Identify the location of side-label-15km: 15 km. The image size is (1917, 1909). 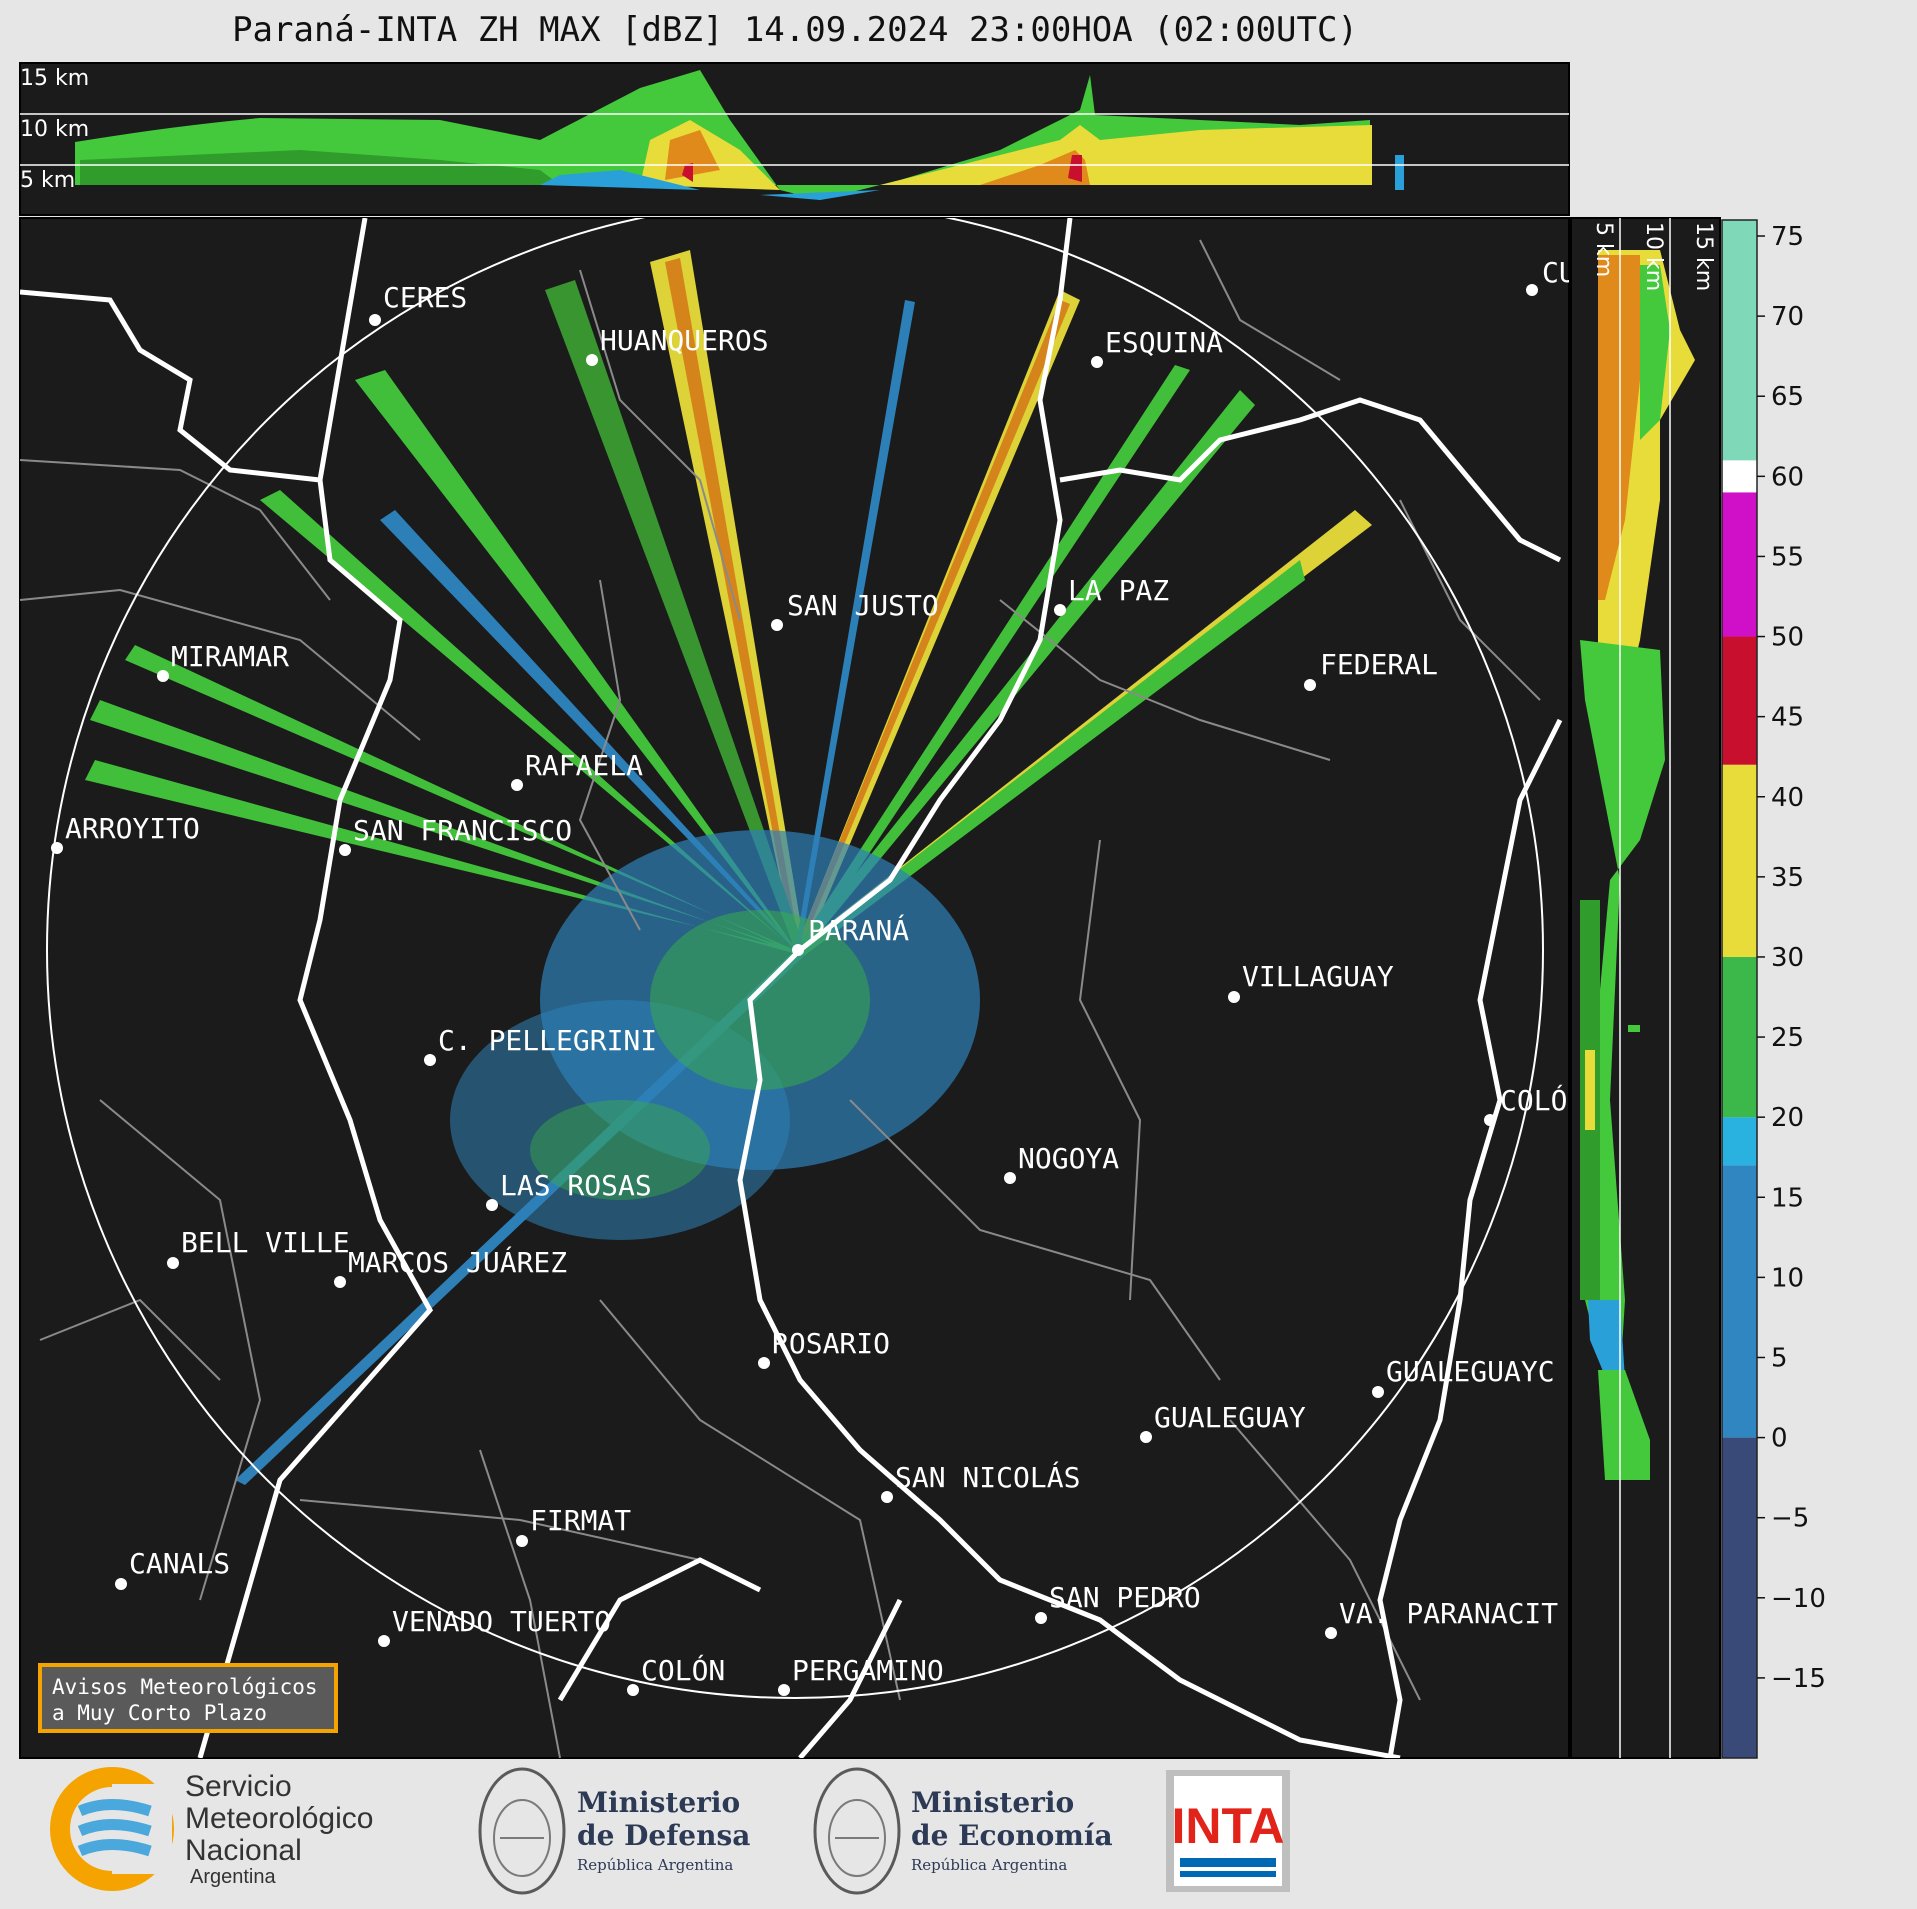
(1703, 256).